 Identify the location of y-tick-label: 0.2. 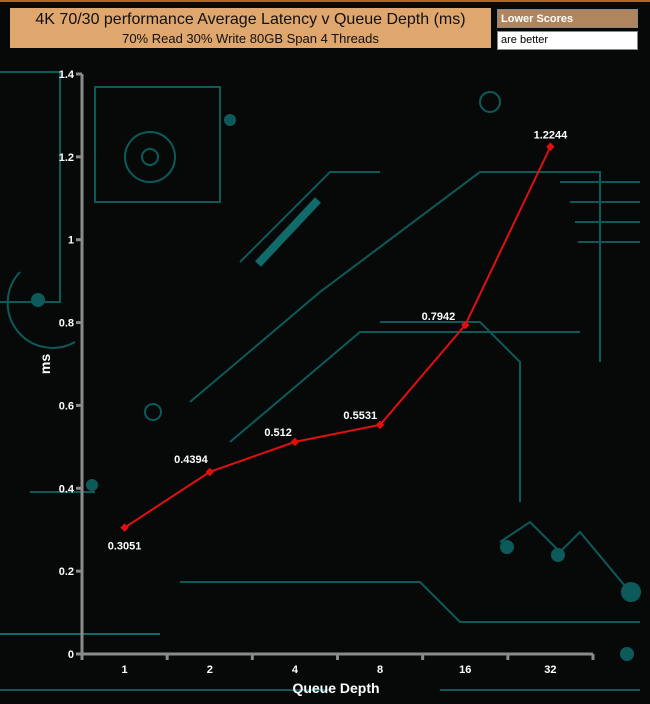
(66, 572).